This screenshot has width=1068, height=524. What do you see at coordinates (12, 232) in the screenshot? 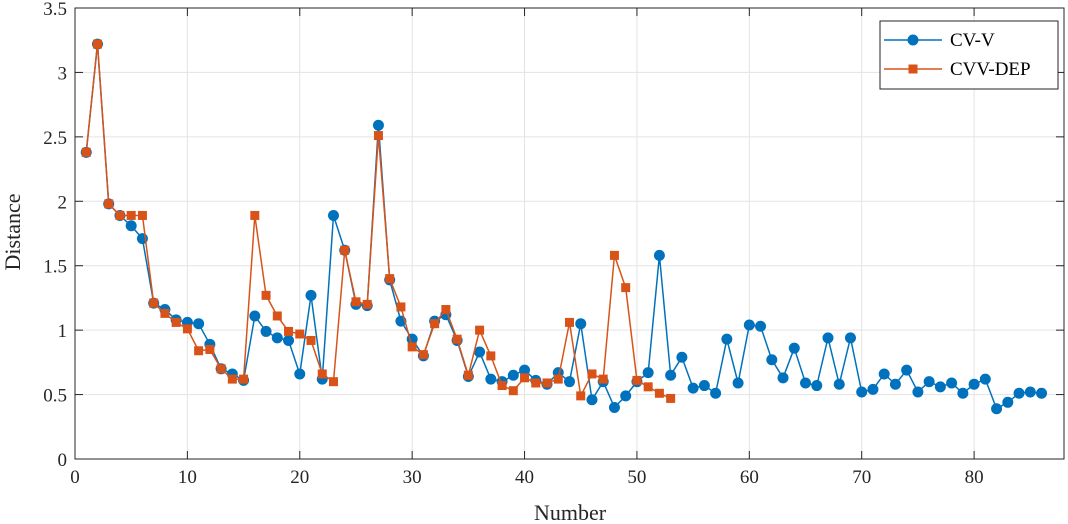
I see `y-axis-title: Distance` at bounding box center [12, 232].